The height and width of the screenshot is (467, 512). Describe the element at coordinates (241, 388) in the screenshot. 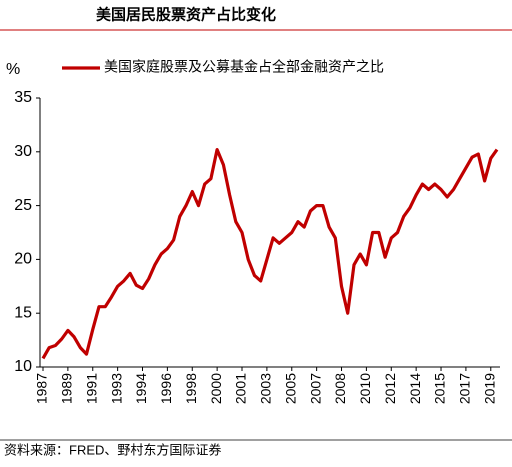

I see `x-tick-label: 2001` at that location.